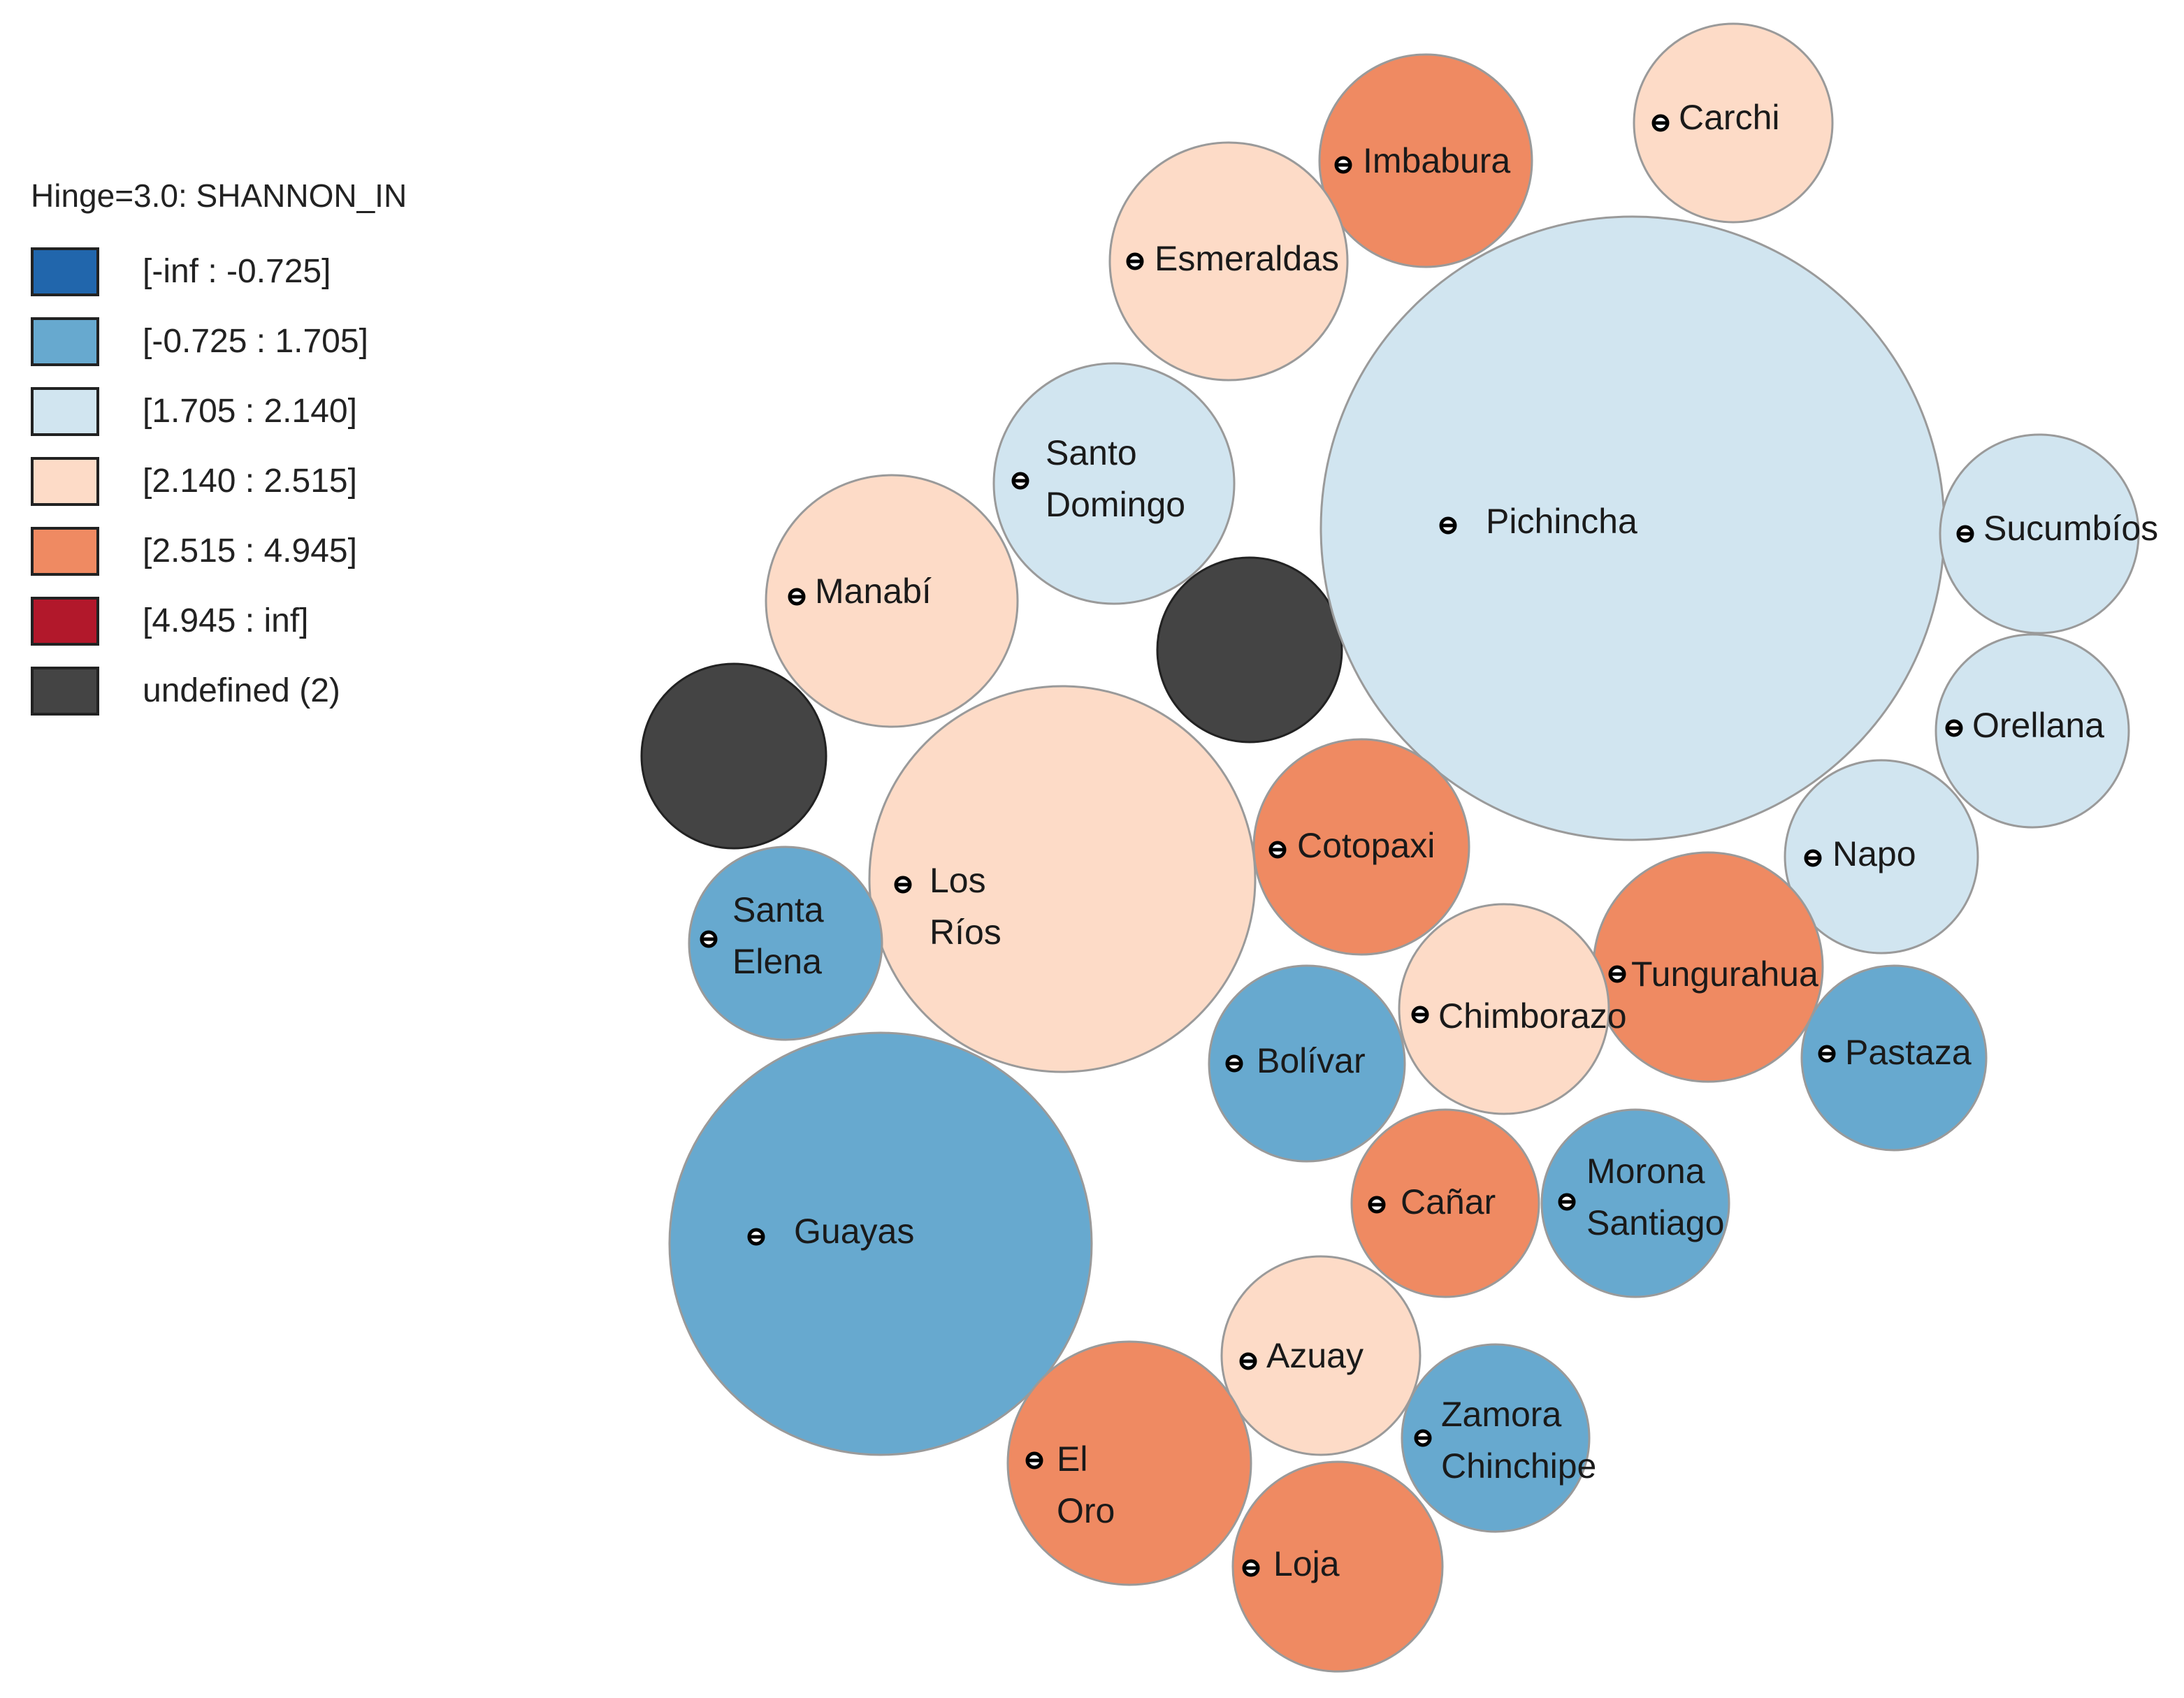  What do you see at coordinates (1366, 845) in the screenshot?
I see `label-cotopaxi: Cotopaxi` at bounding box center [1366, 845].